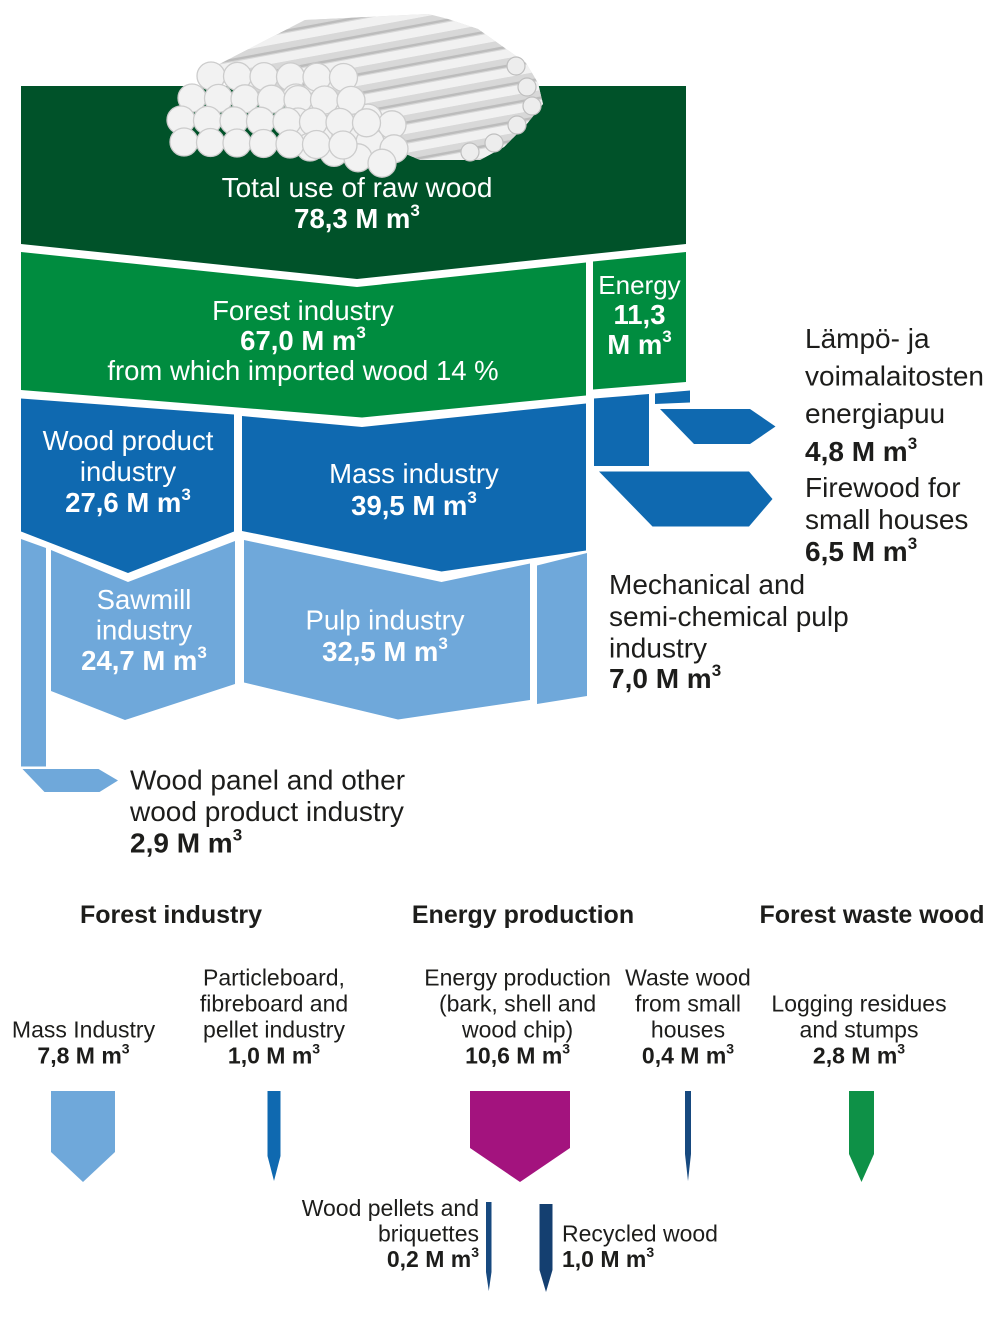  I want to click on svg-text: 67,0 M m3, so click(303, 339).